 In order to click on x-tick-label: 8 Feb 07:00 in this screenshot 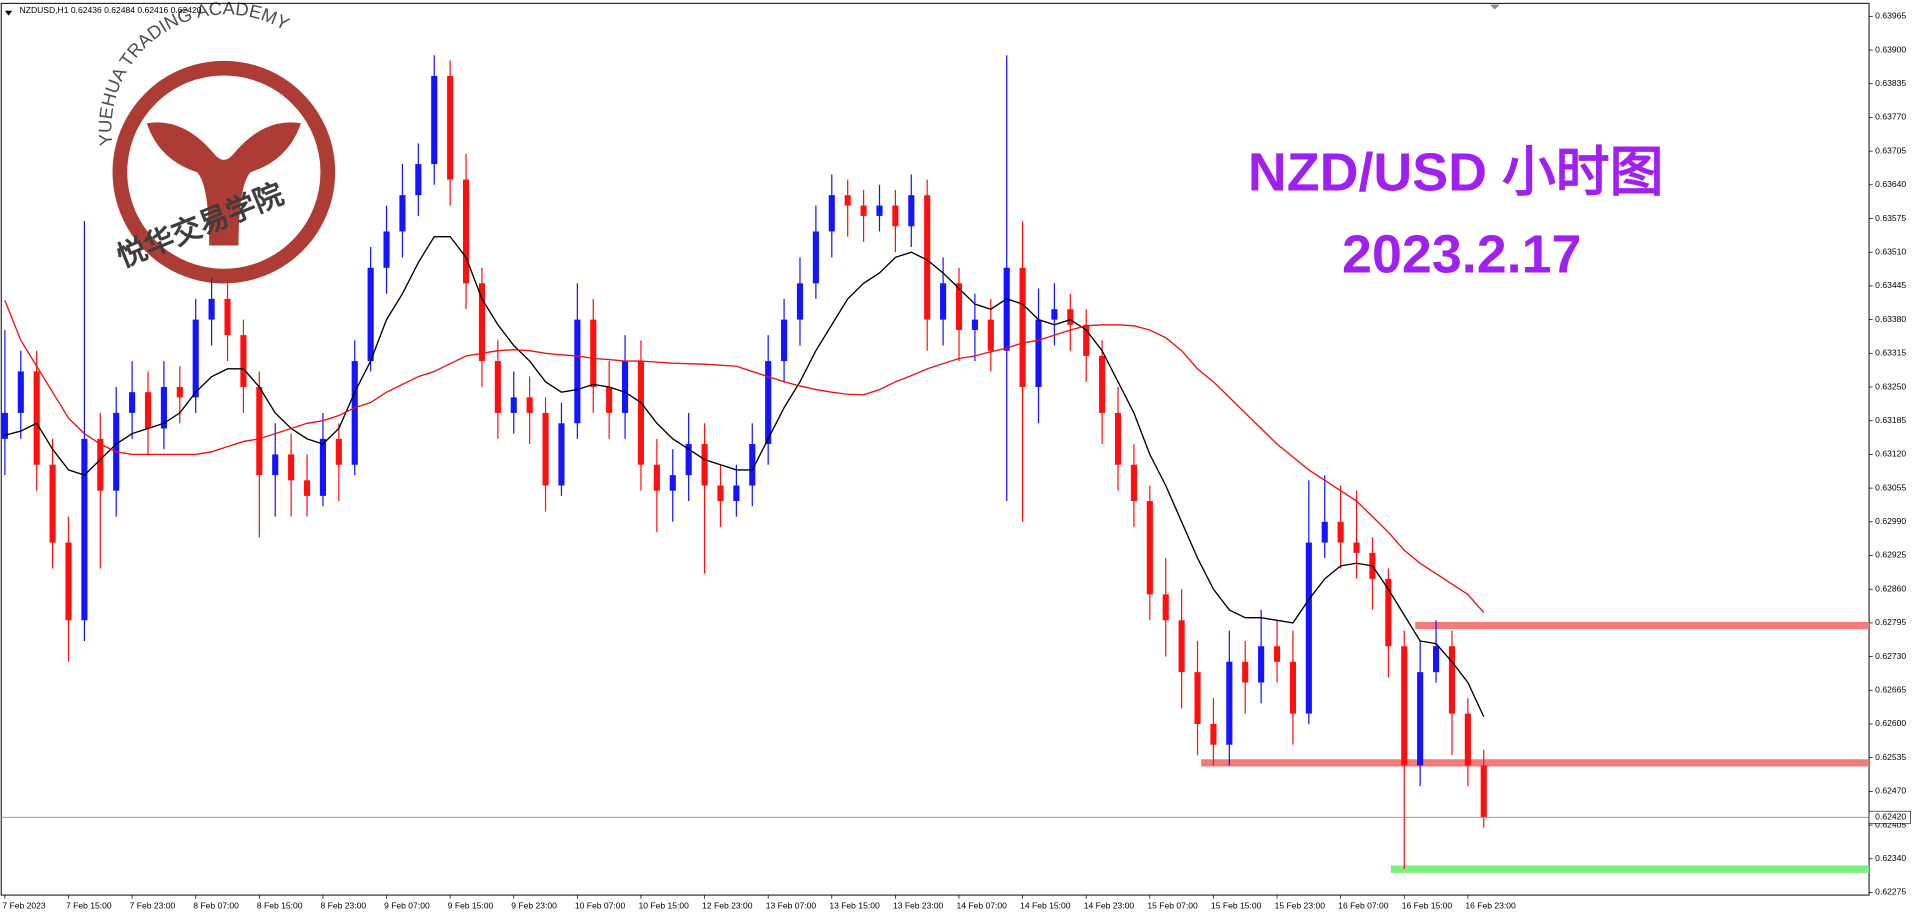, I will do `click(216, 905)`.